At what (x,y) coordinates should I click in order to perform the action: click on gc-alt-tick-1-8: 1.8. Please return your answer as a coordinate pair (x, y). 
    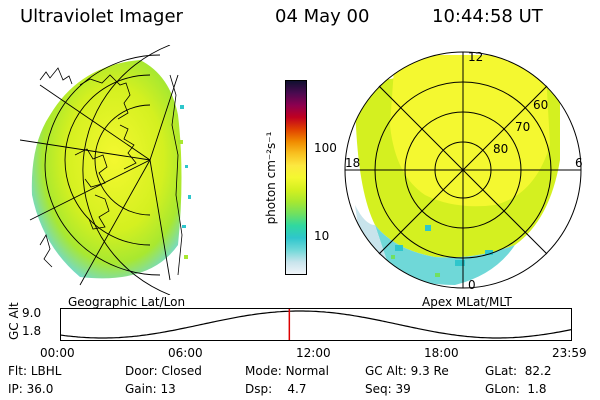
    Looking at the image, I should click on (32, 331).